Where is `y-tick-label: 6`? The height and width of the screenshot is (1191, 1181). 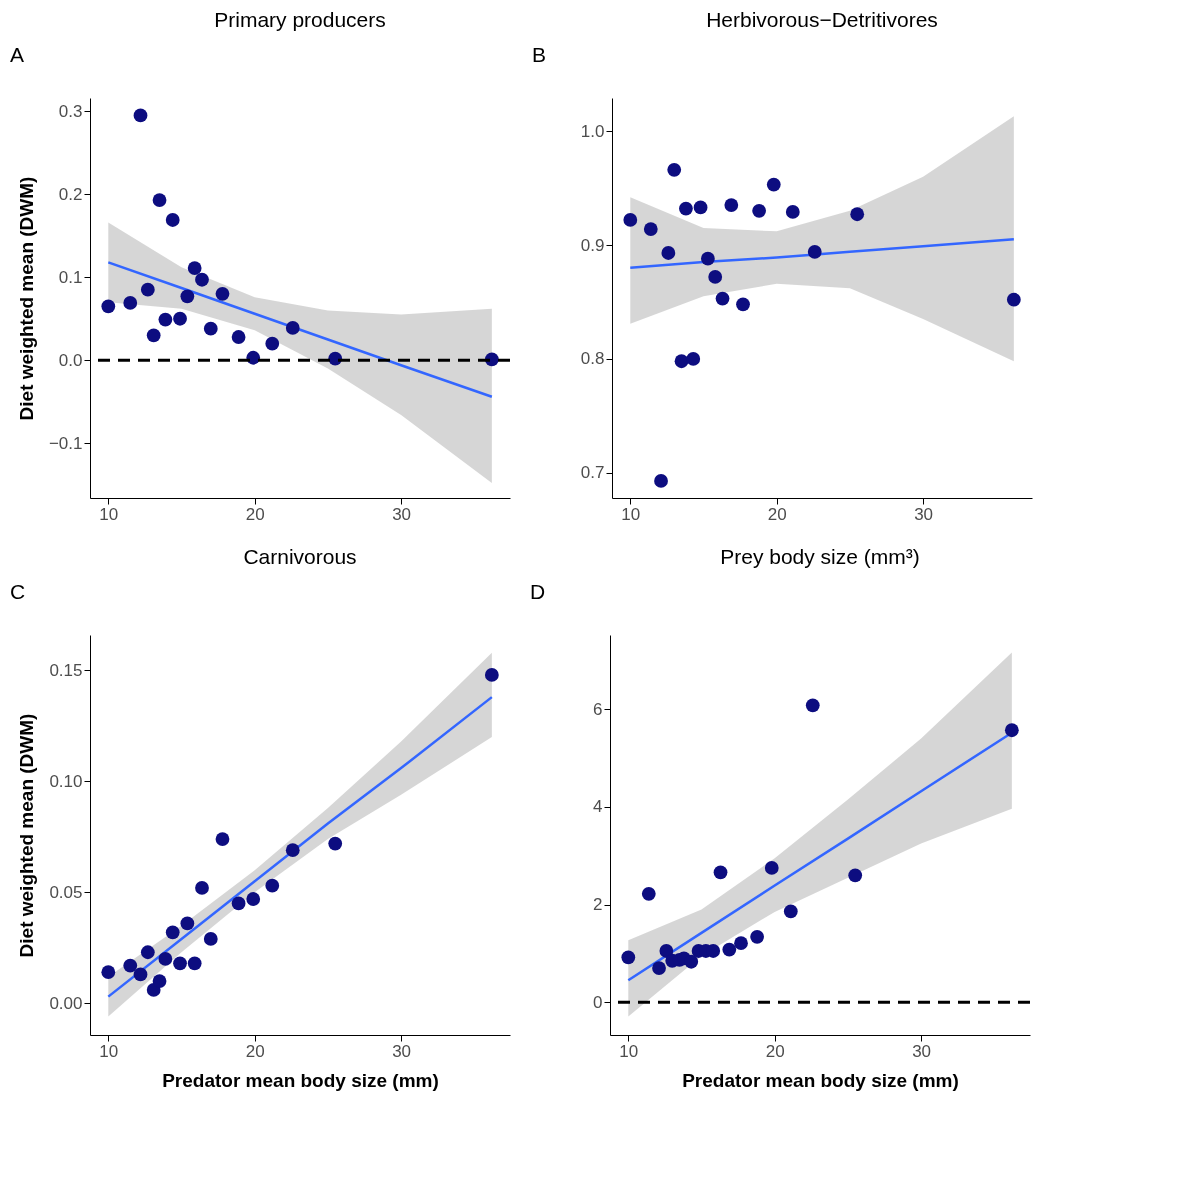
y-tick-label: 6 is located at coordinates (598, 709).